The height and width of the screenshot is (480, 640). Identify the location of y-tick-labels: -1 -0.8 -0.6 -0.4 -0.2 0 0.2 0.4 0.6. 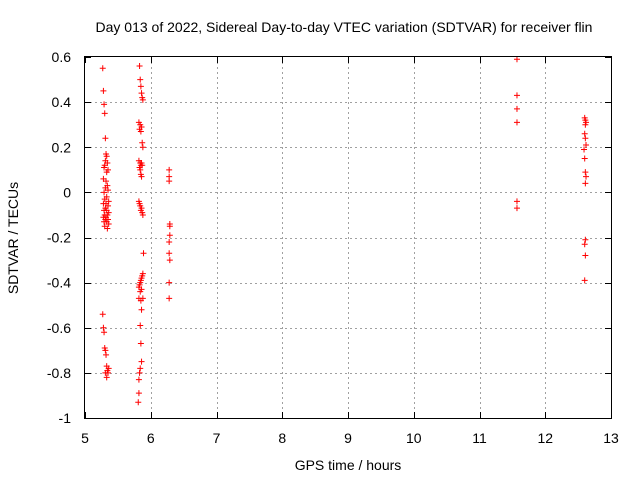
(59, 237).